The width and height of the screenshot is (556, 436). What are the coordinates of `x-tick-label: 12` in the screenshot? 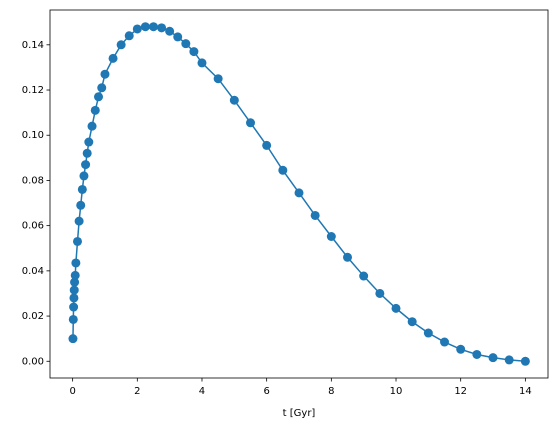 It's located at (460, 391).